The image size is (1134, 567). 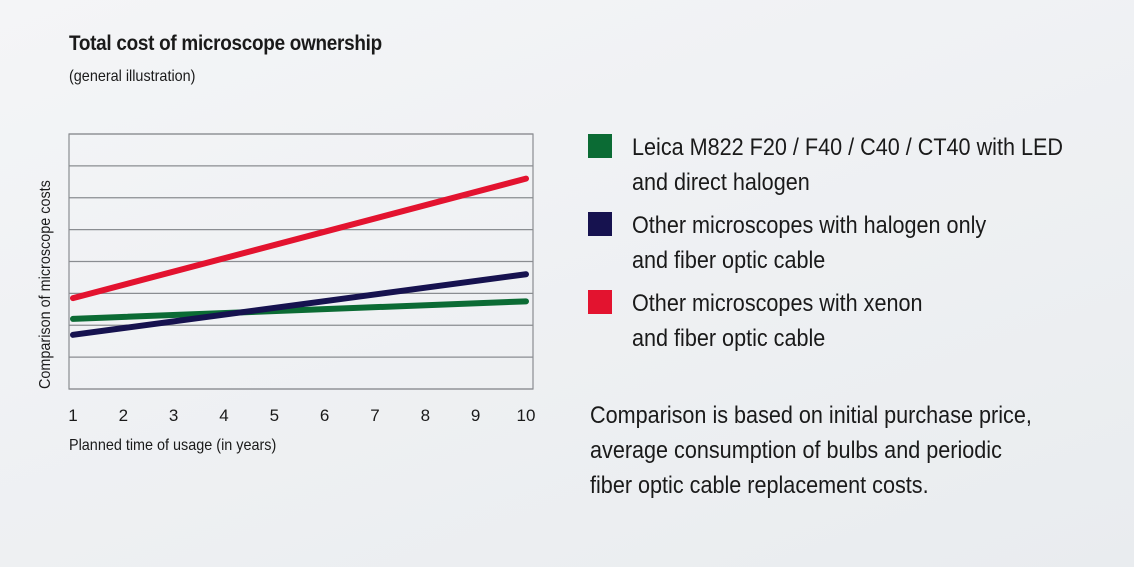 What do you see at coordinates (526, 415) in the screenshot?
I see `x-tick-label: 10` at bounding box center [526, 415].